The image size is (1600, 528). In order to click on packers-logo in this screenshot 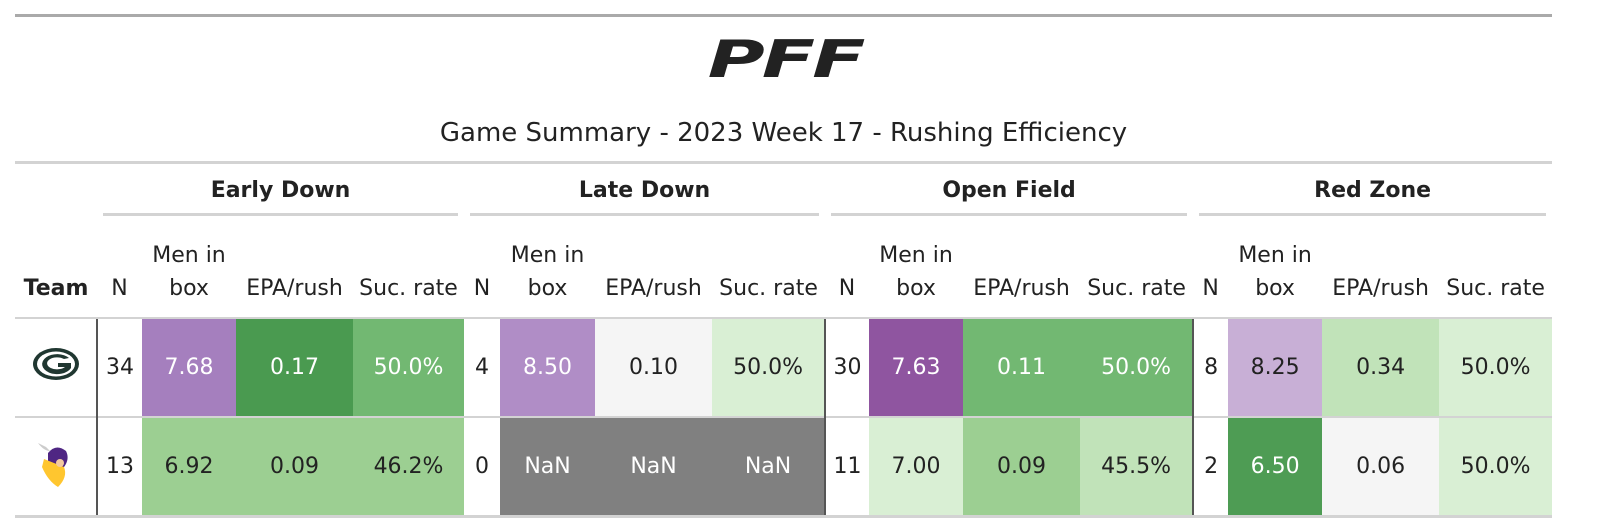, I will do `click(55, 364)`.